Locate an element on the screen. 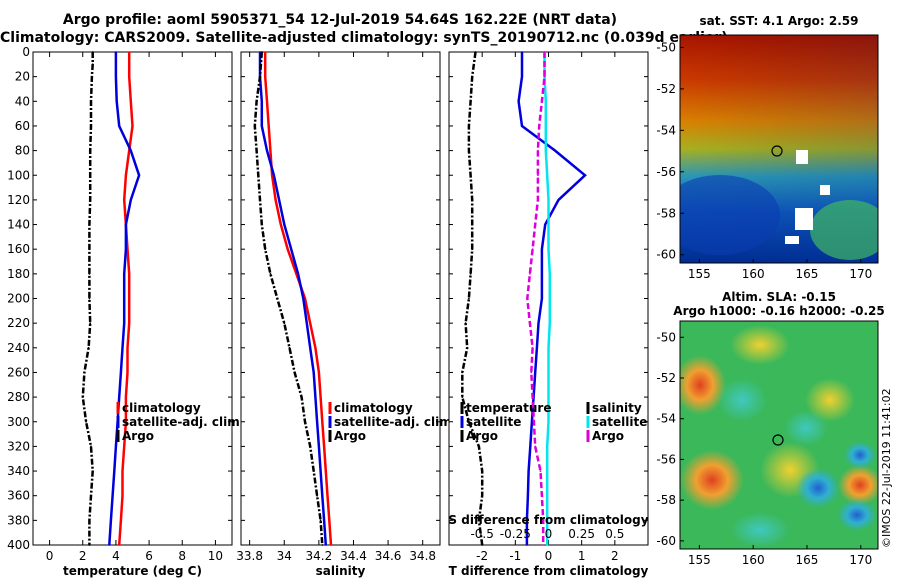 The height and width of the screenshot is (580, 900). y-tick-label: 20 is located at coordinates (22, 77).